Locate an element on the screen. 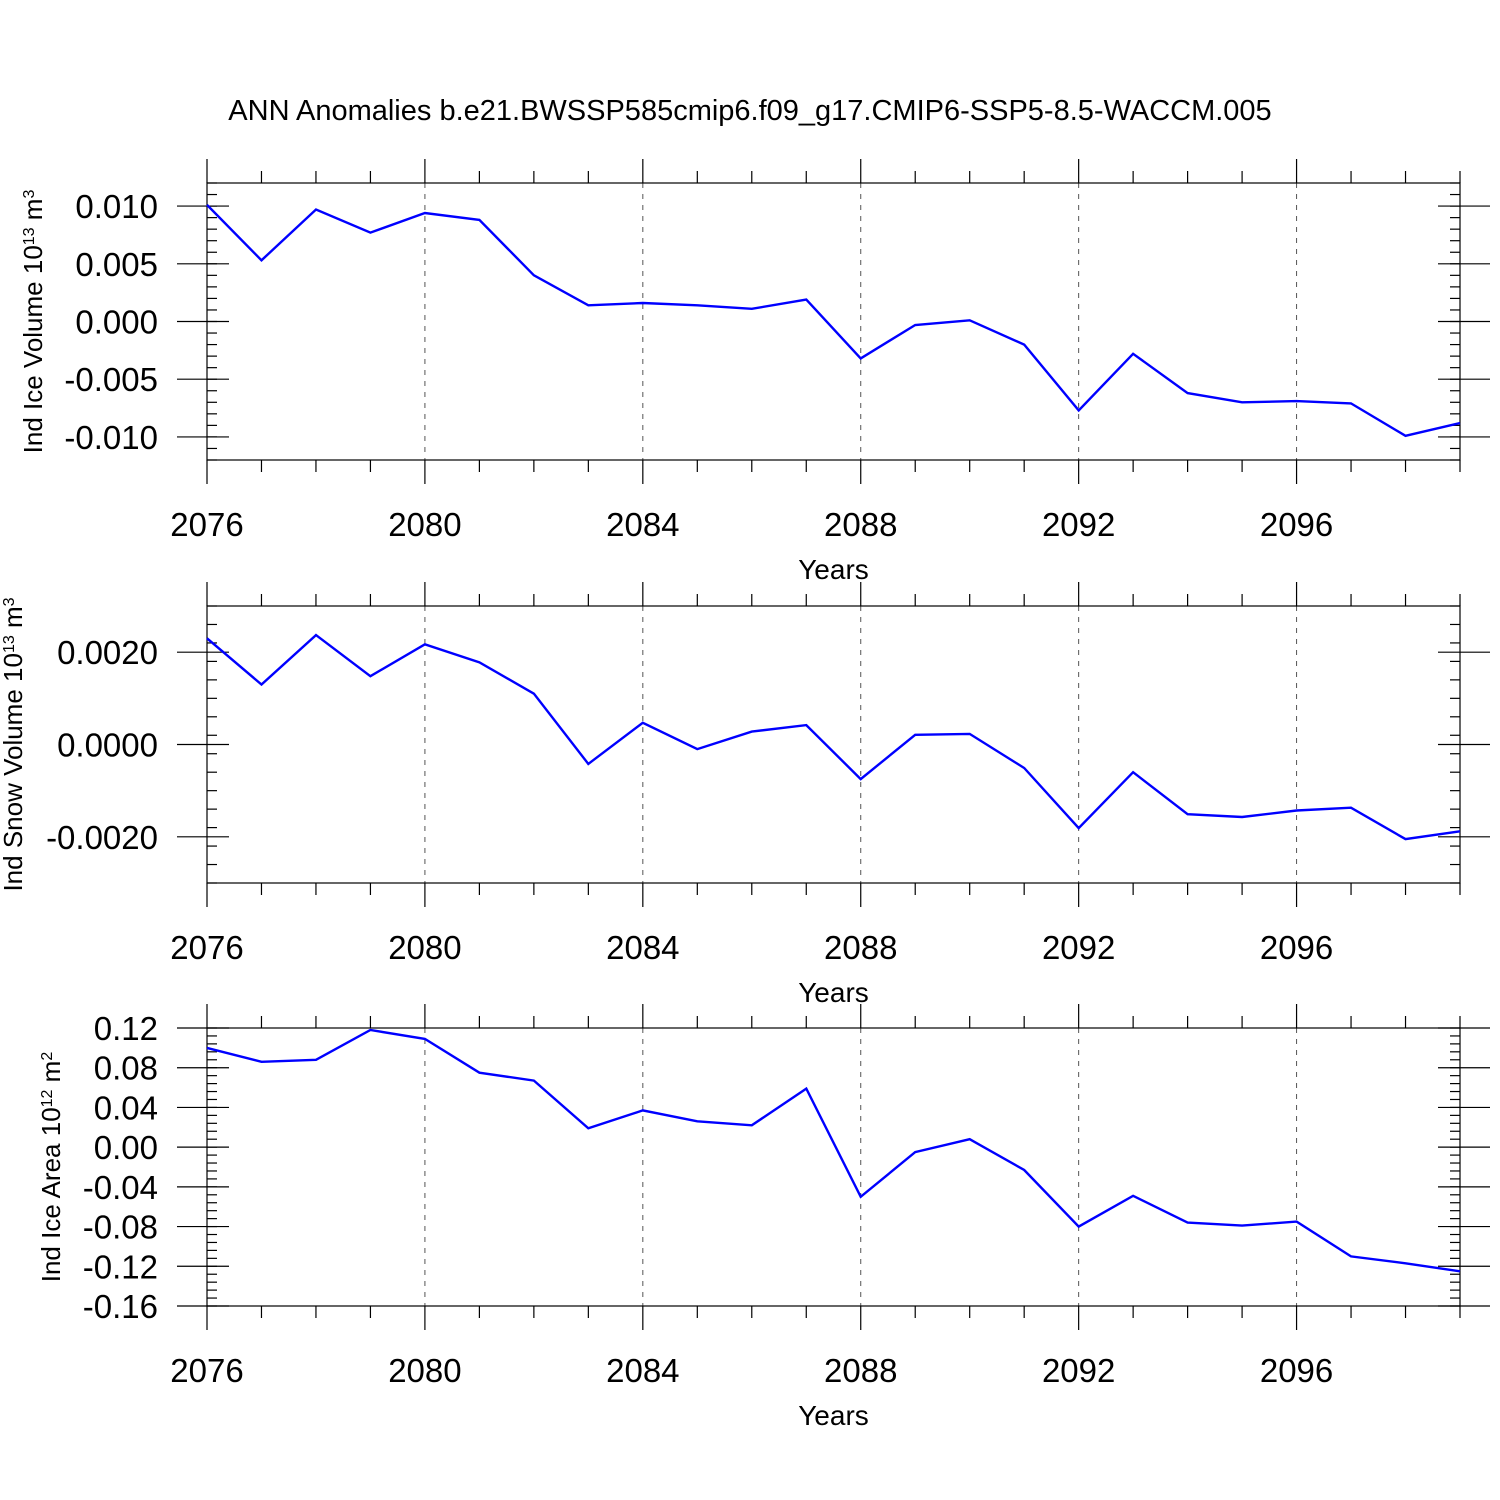 Image resolution: width=1500 pixels, height=1500 pixels. y-tick-label: 0.08 is located at coordinates (126, 1068).